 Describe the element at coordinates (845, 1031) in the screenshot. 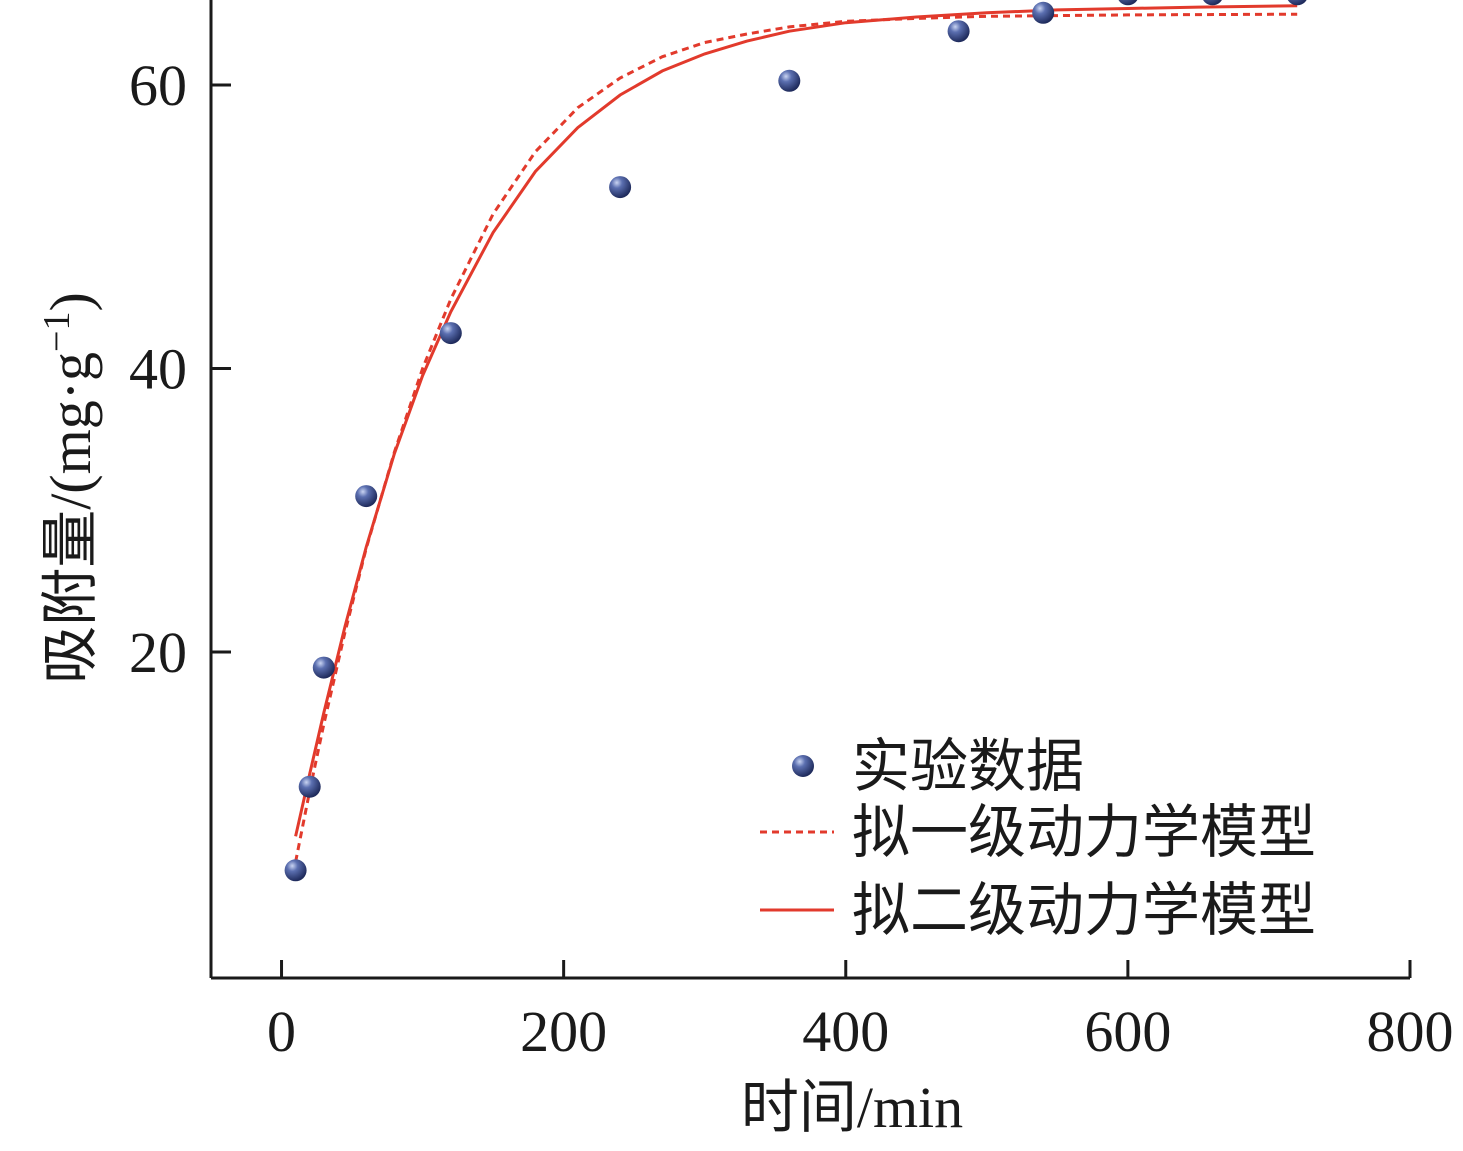

I see `x-tick-label: 400` at that location.